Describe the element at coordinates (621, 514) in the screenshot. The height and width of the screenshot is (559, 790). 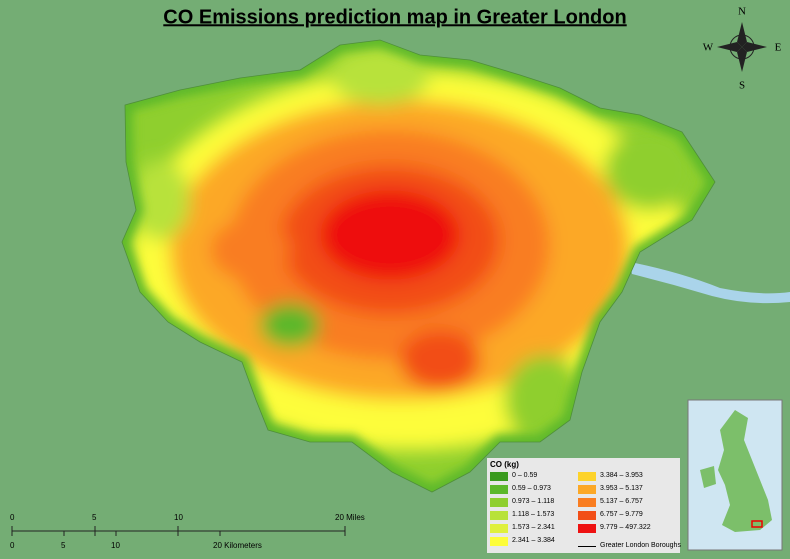
I see `legend-label: 6.757 – 9.779` at that location.